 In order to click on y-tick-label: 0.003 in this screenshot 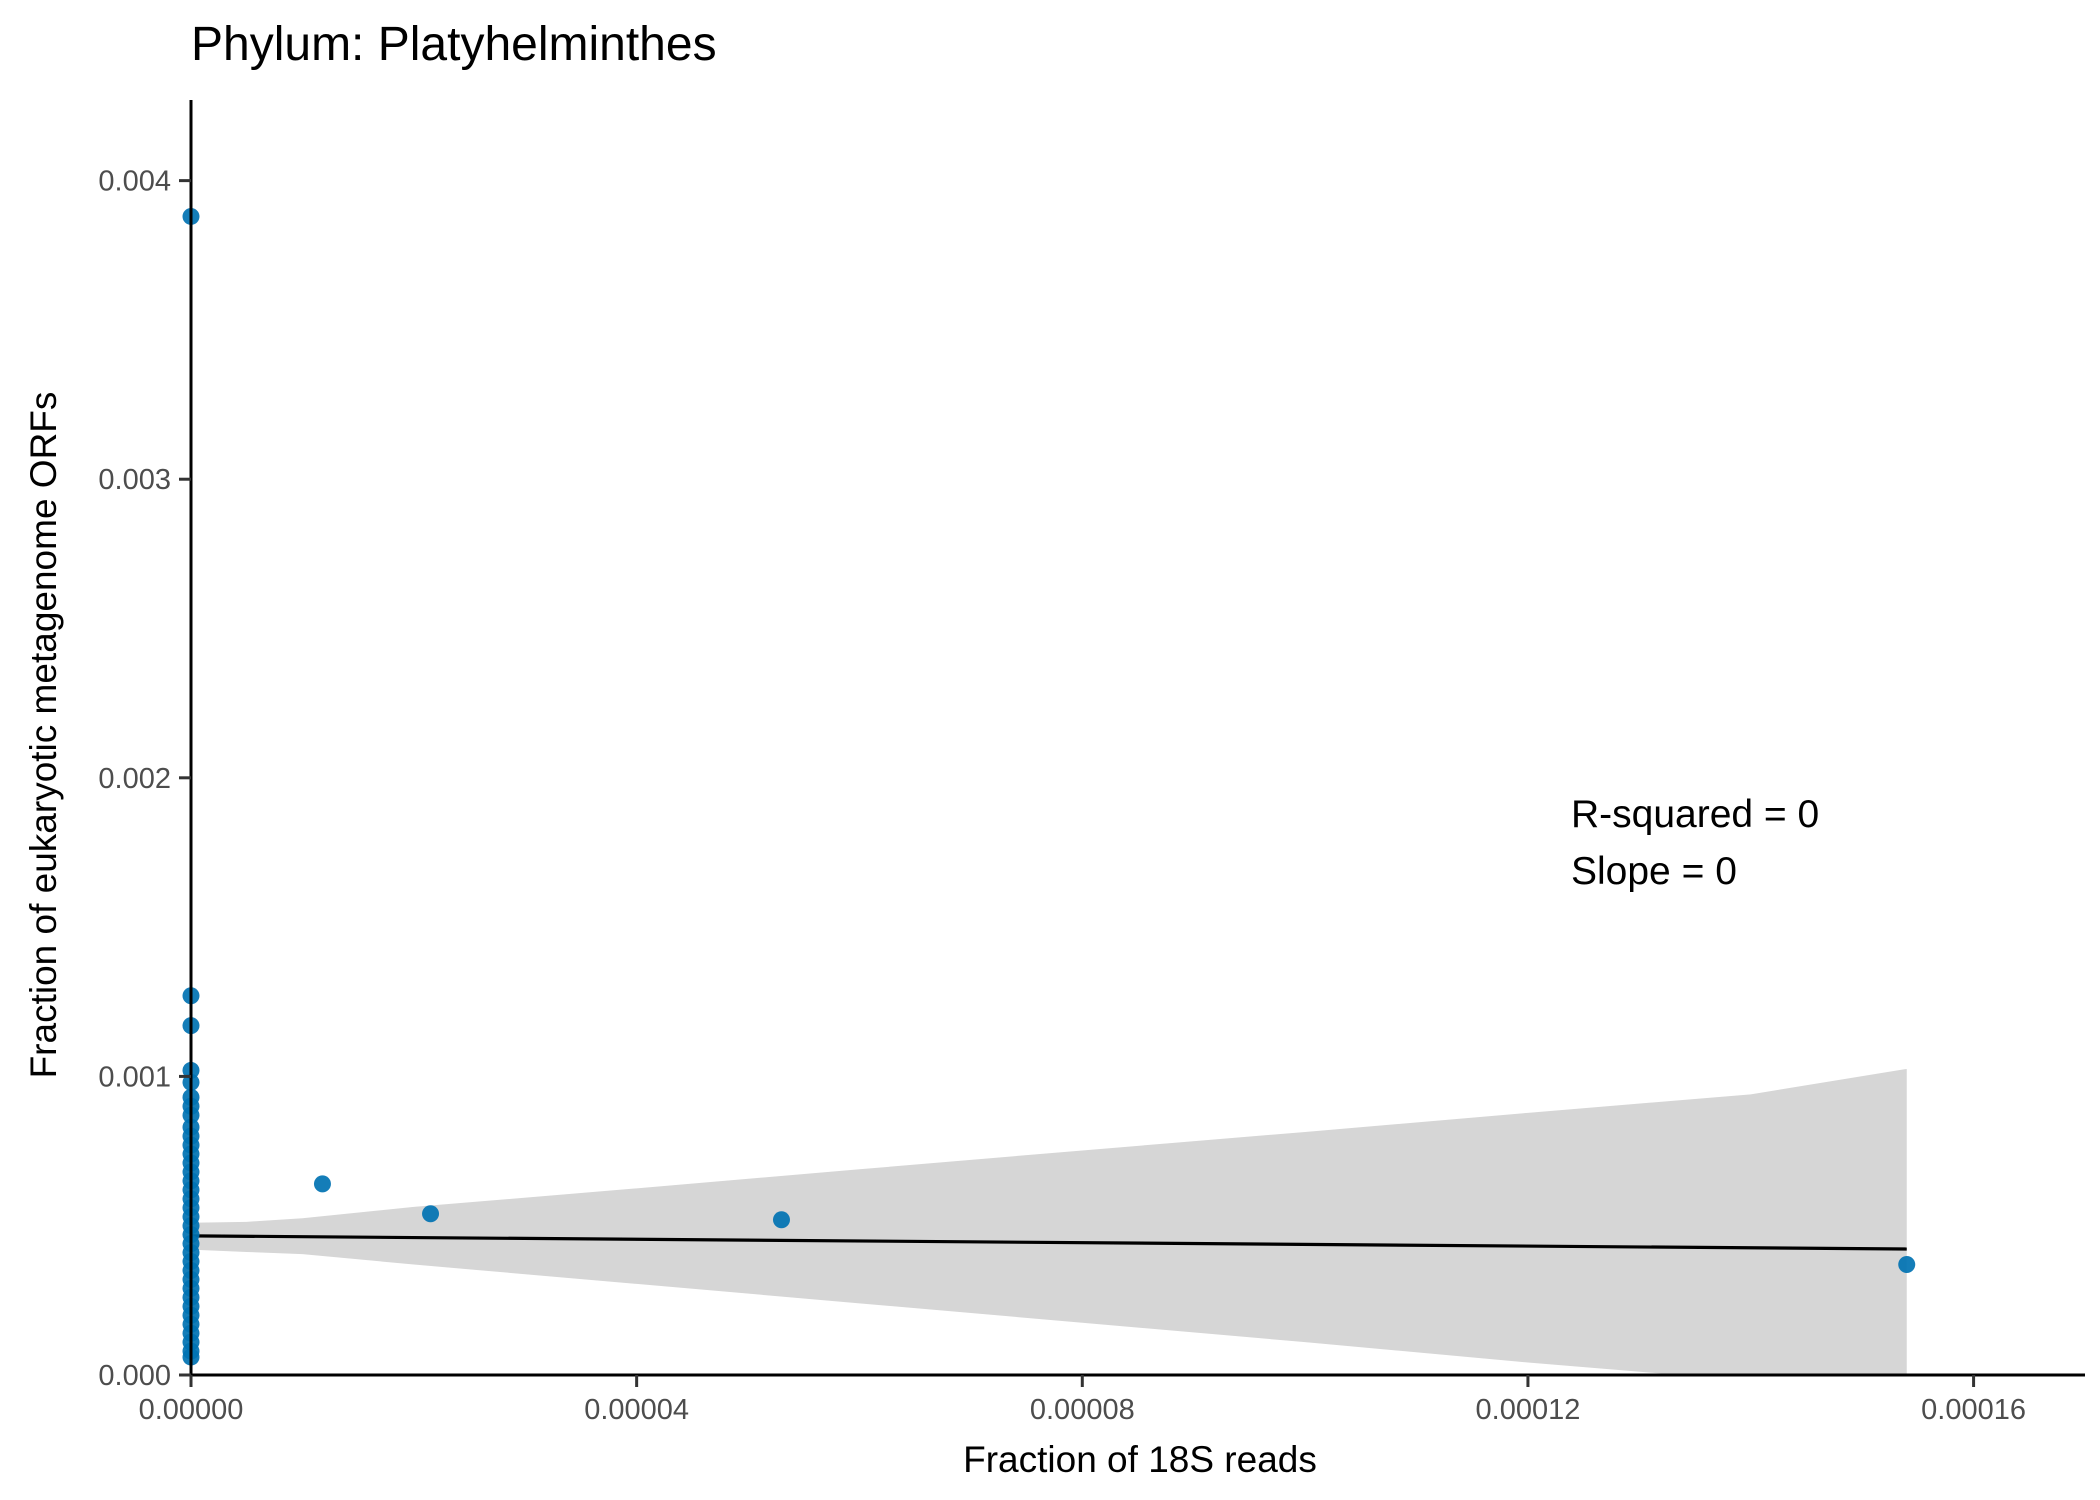, I will do `click(134, 480)`.